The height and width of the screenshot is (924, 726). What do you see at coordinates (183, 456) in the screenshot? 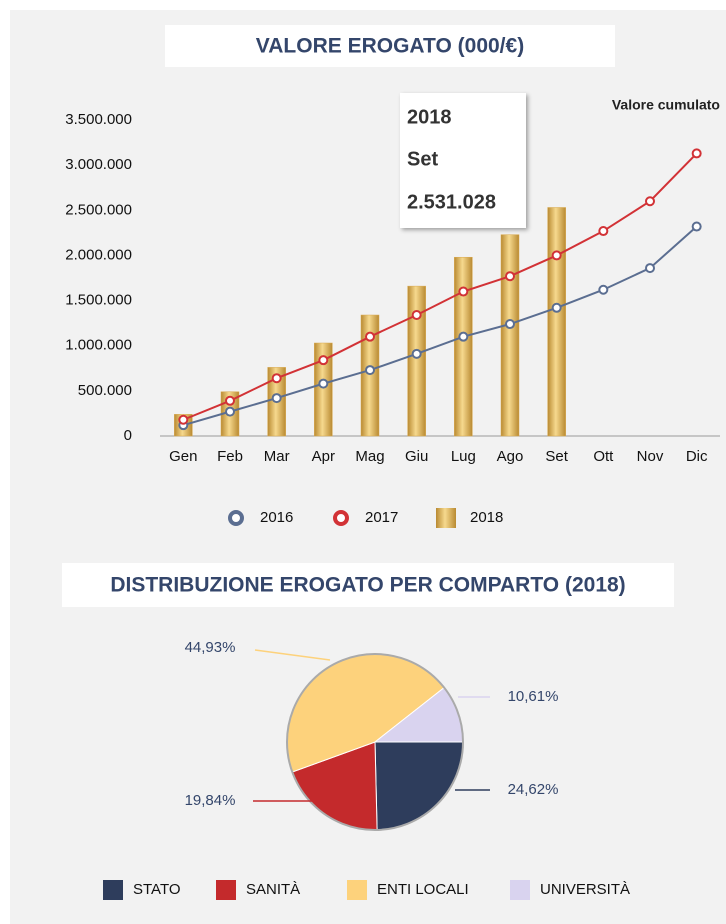
I see `x-tick-label: Gen` at bounding box center [183, 456].